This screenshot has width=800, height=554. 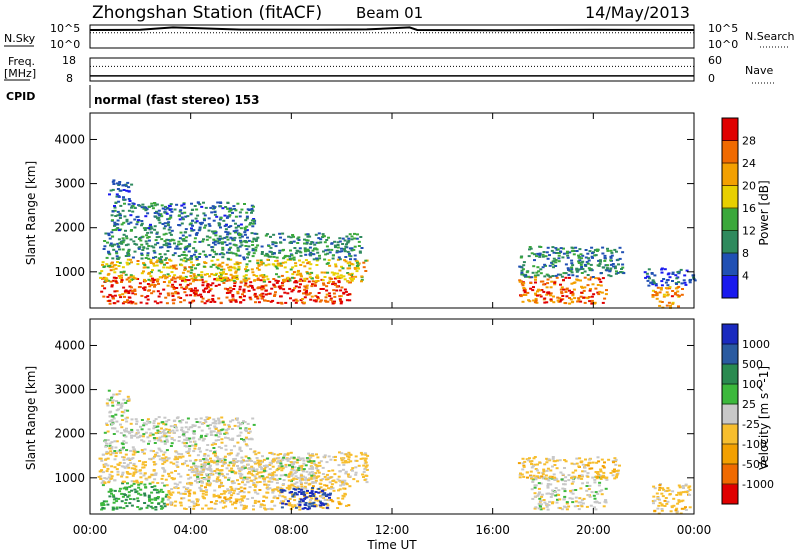 I want to click on velocity-colorbar-label: Velocity [m s^-1], so click(x=764, y=418).